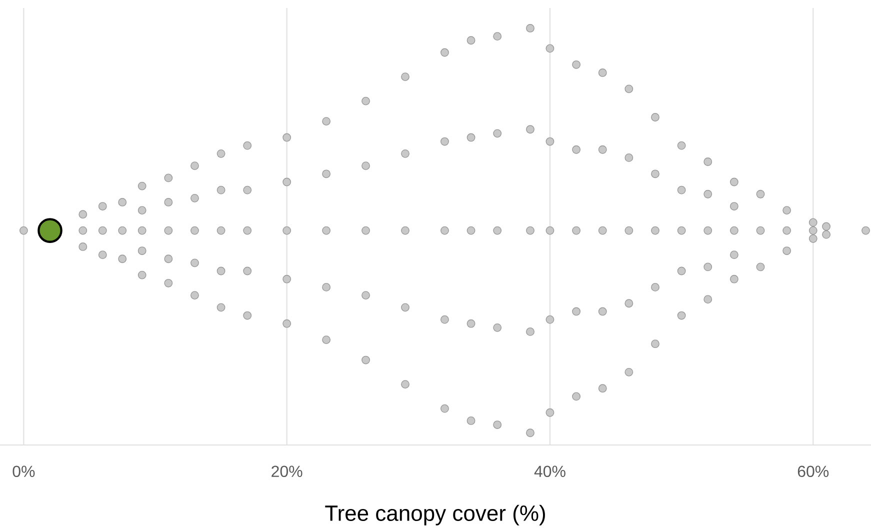 The height and width of the screenshot is (532, 871). What do you see at coordinates (23, 472) in the screenshot?
I see `x-tick-label: 0%` at bounding box center [23, 472].